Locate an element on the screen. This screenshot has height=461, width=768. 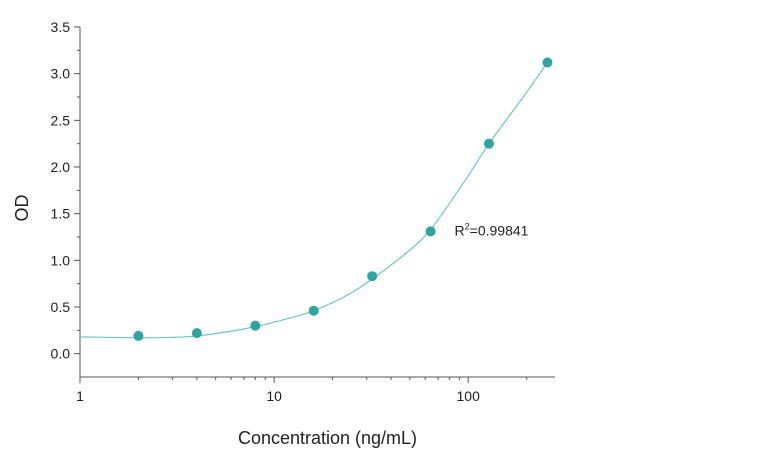
y-tick-label: 1.5 is located at coordinates (61, 214).